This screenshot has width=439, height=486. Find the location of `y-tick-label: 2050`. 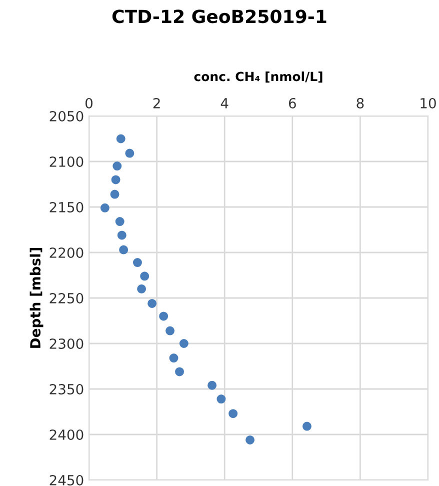

y-tick-label: 2050 is located at coordinates (67, 116).